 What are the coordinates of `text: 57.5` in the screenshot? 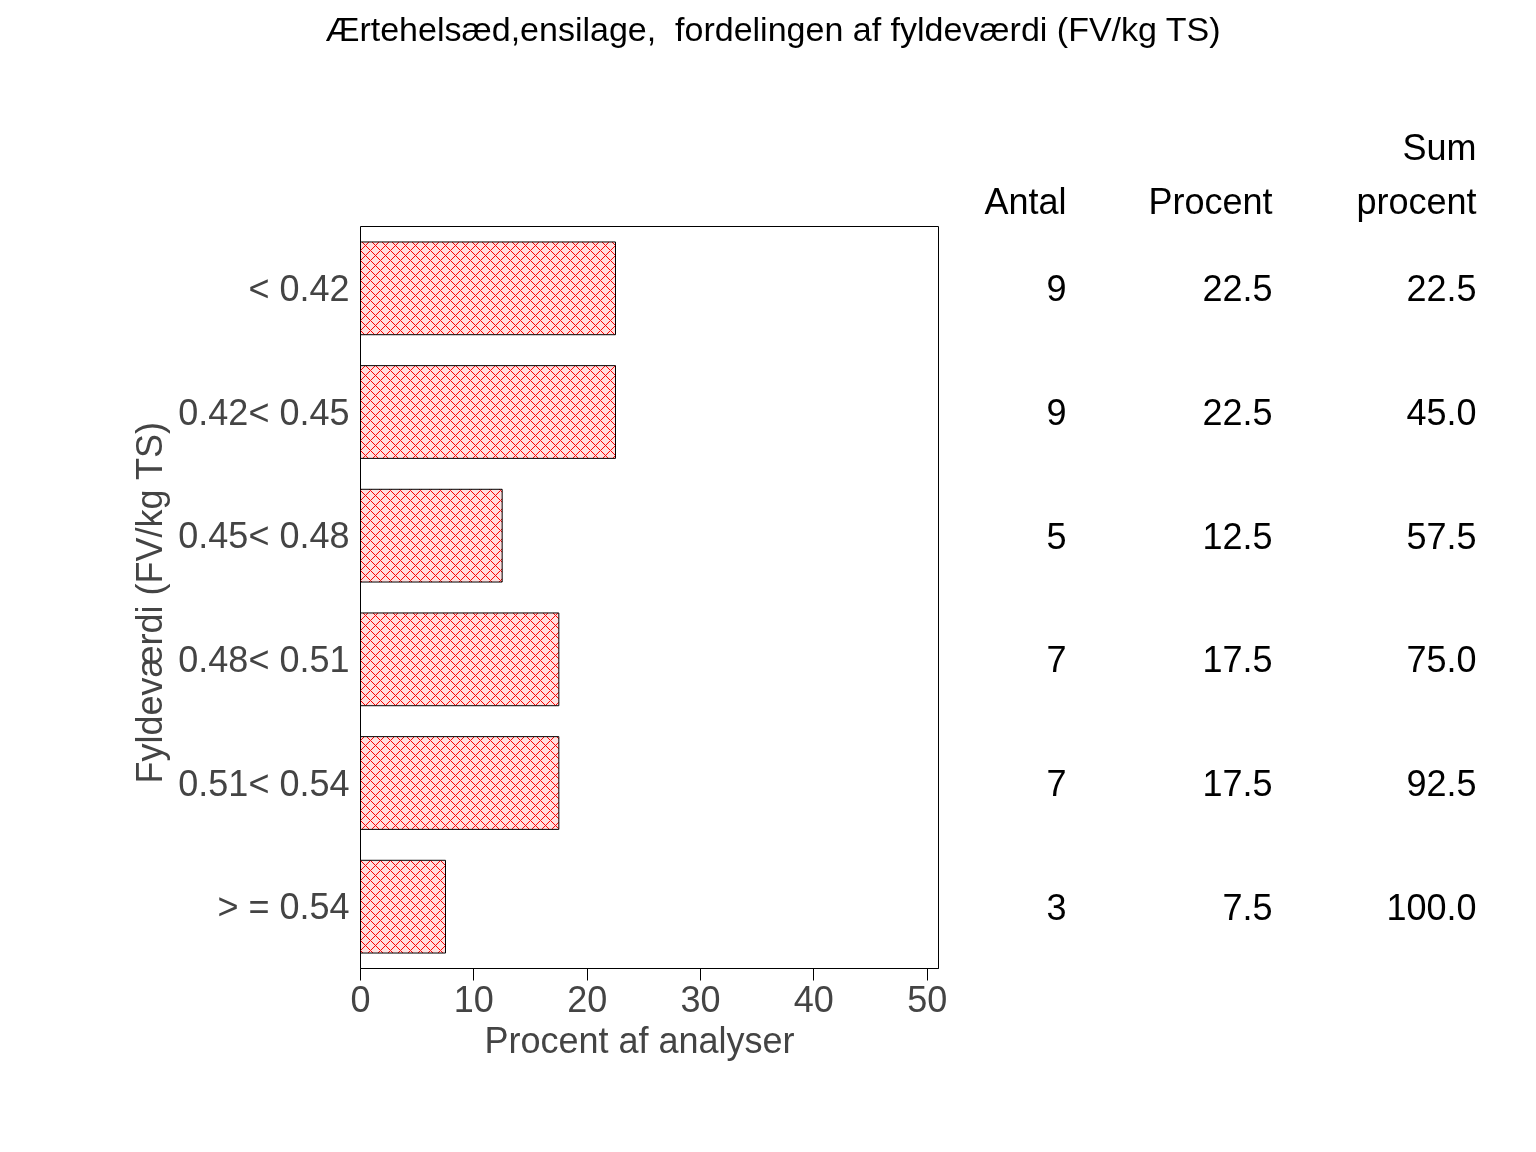 It's located at (1441, 536).